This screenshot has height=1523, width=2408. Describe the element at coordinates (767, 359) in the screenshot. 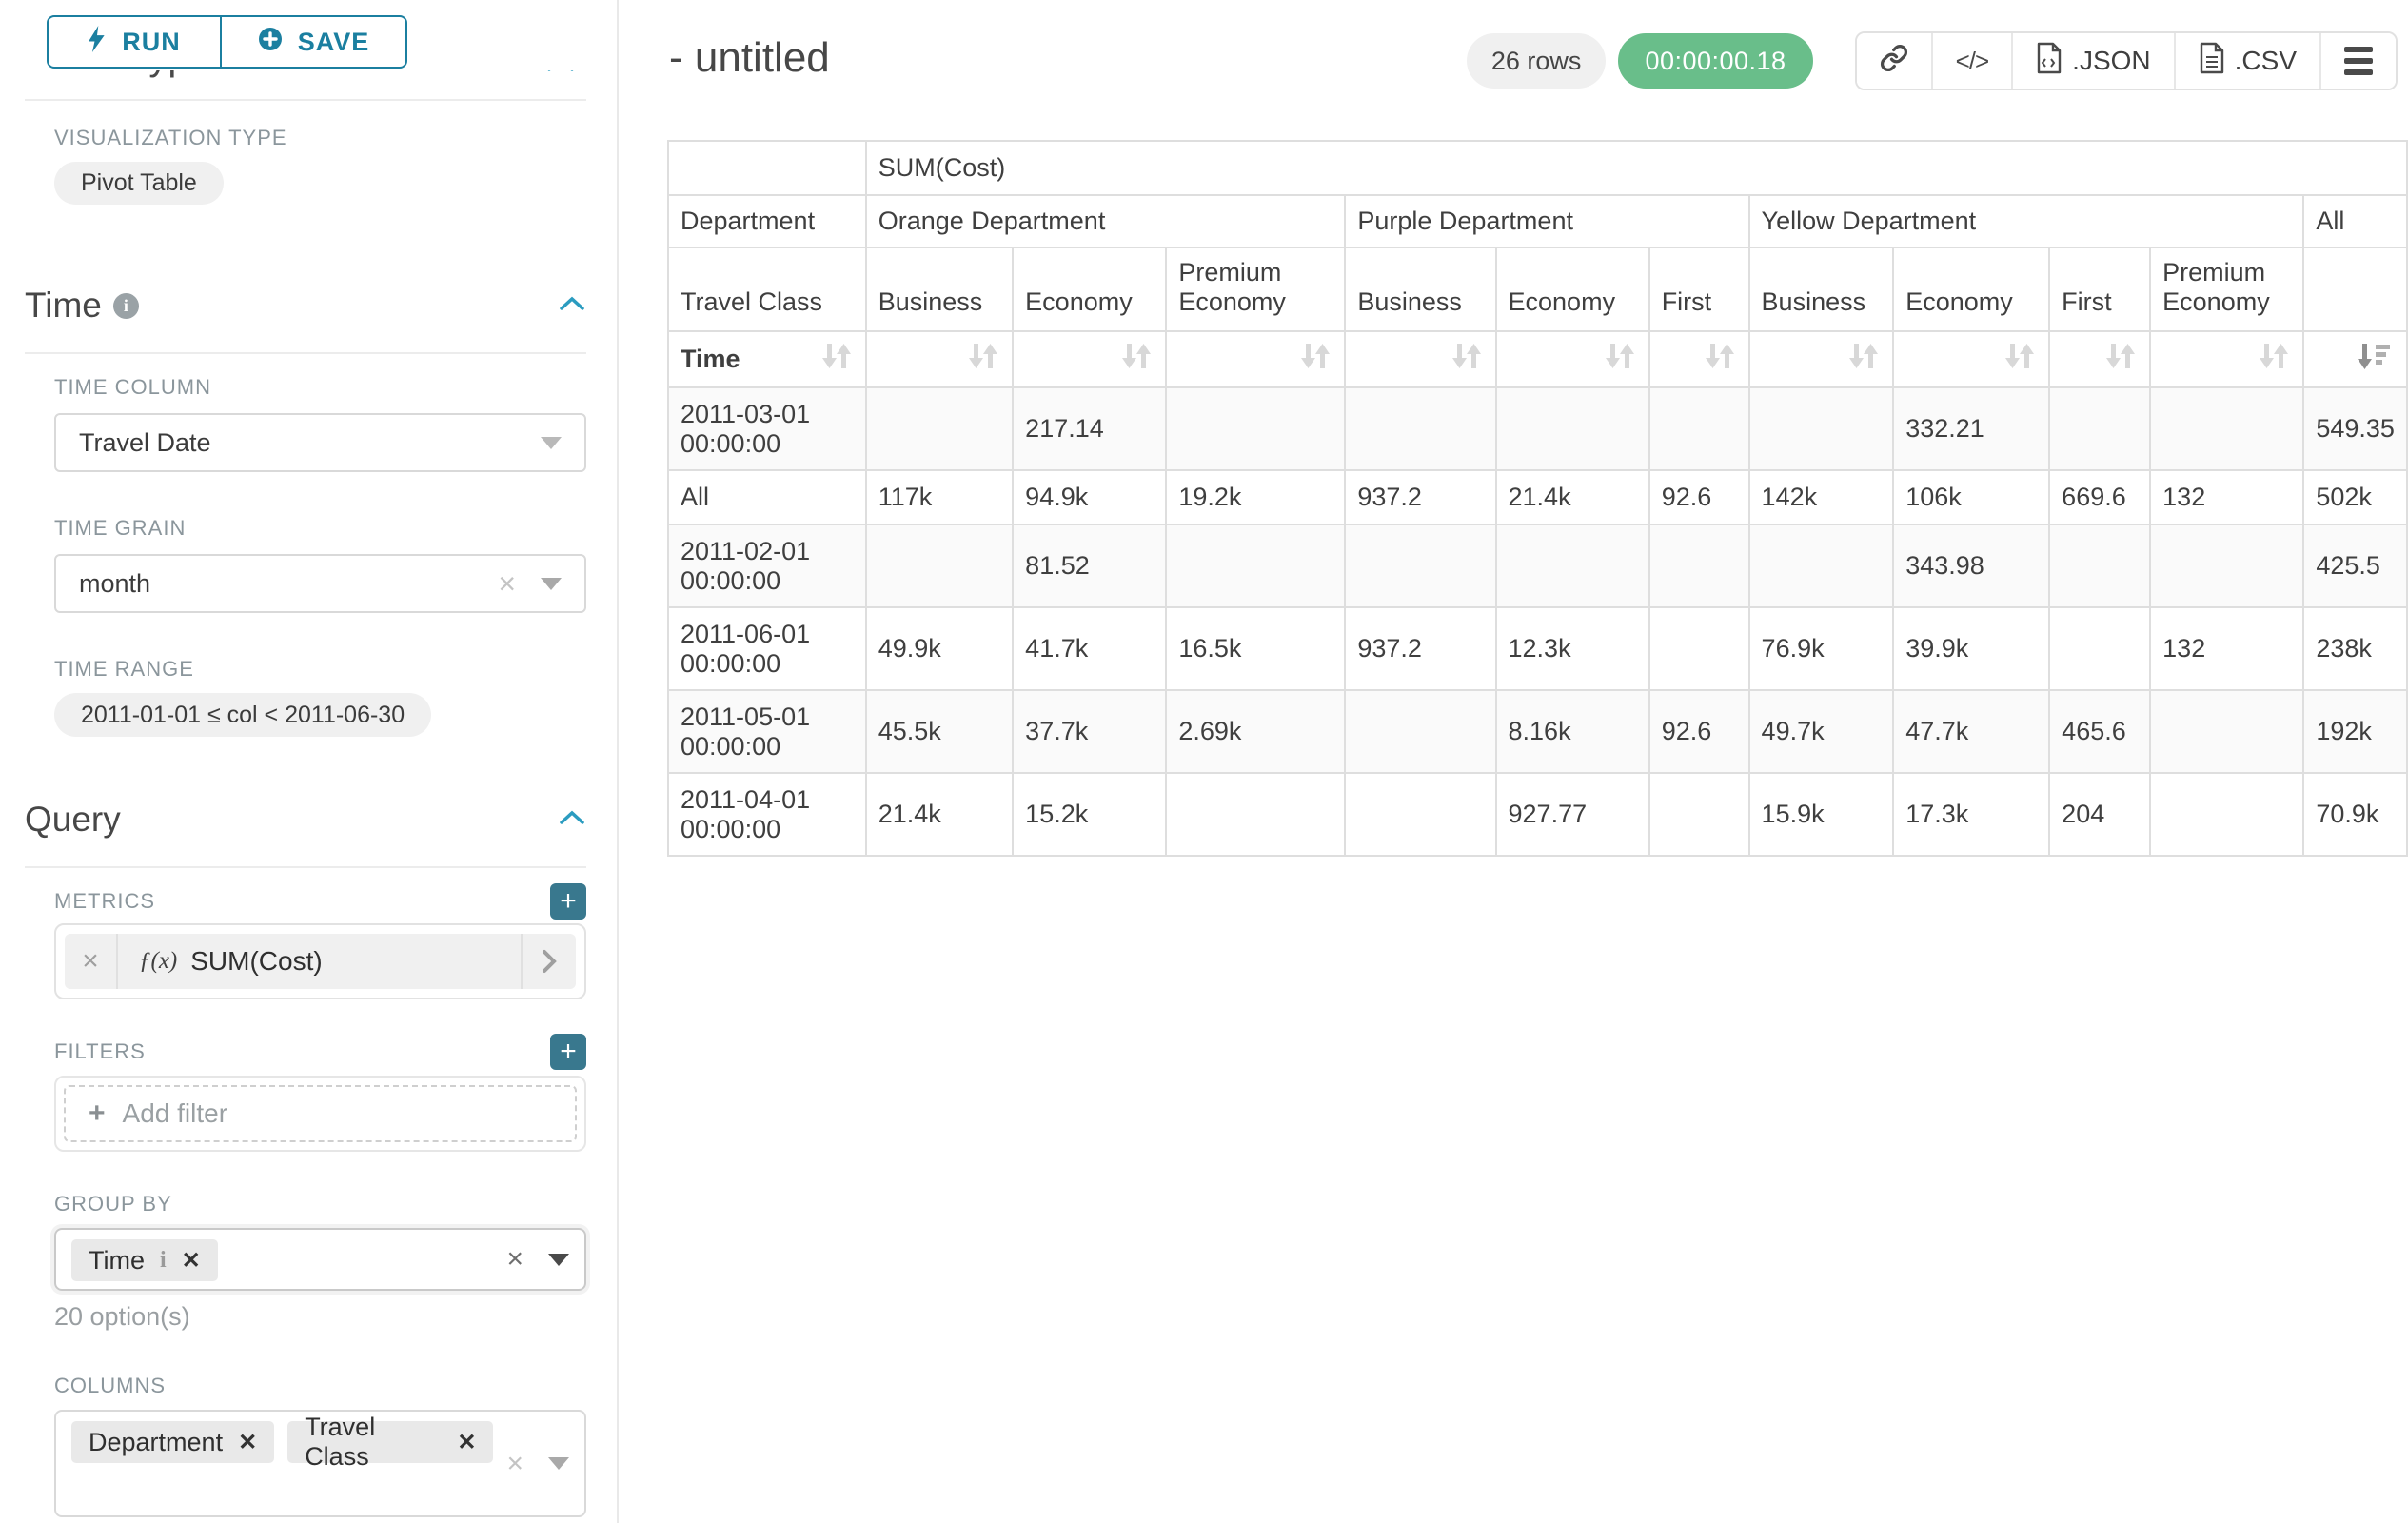

I see `time-row-header: Time` at that location.